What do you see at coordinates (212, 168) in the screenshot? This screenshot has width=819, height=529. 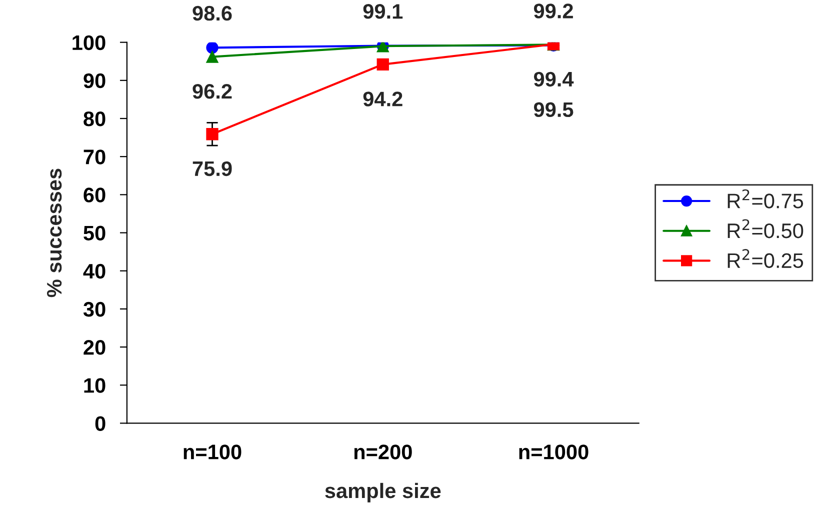 I see `data-label: 75.9` at bounding box center [212, 168].